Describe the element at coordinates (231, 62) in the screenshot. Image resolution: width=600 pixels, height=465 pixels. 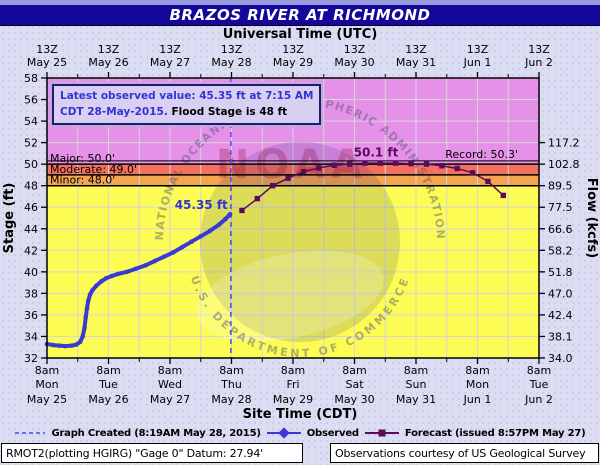
I see `top-tick-date-label: May 28` at that location.